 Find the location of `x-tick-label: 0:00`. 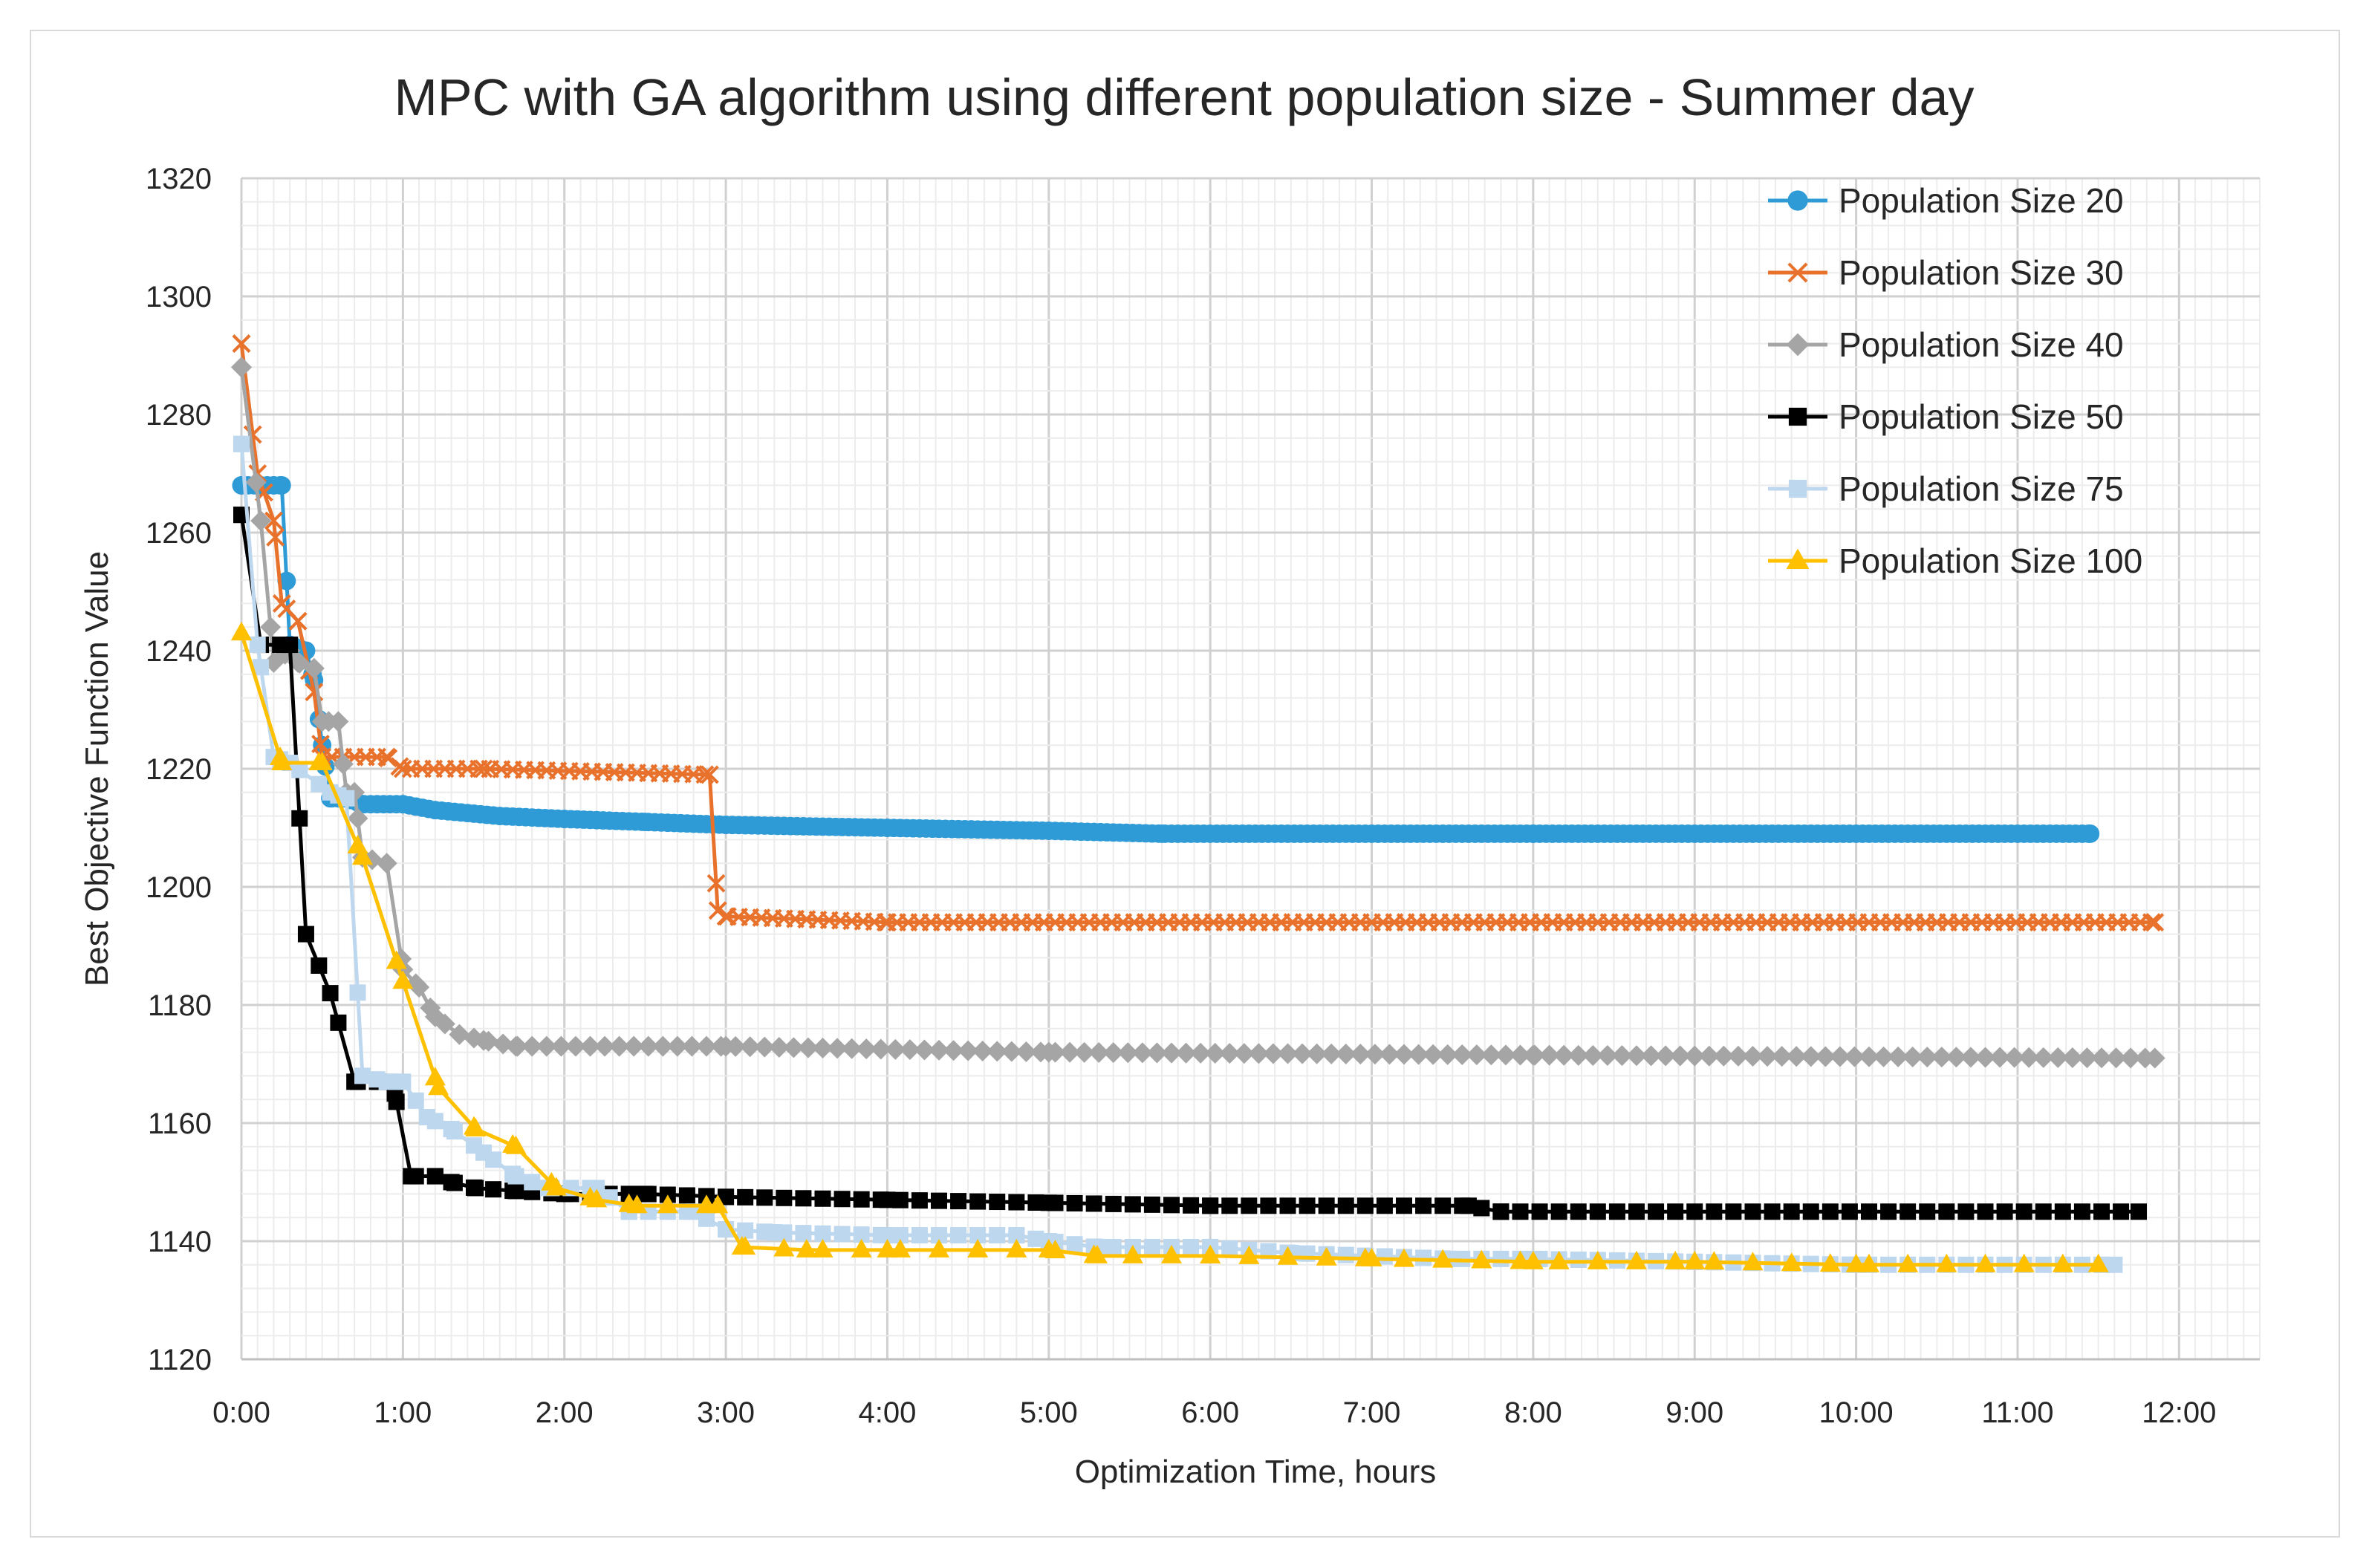

x-tick-label: 0:00 is located at coordinates (241, 1413).